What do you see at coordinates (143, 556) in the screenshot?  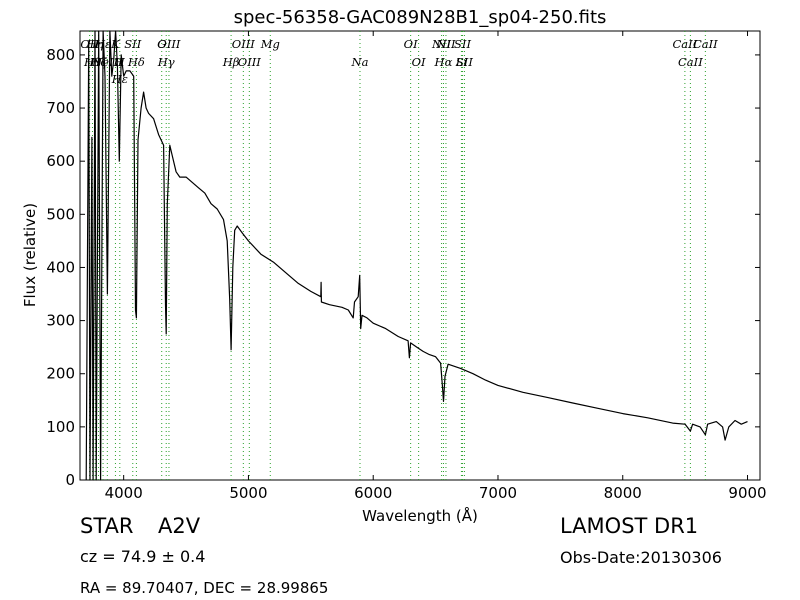 I see `cz-value: cz = 74.9 ± 0.4` at bounding box center [143, 556].